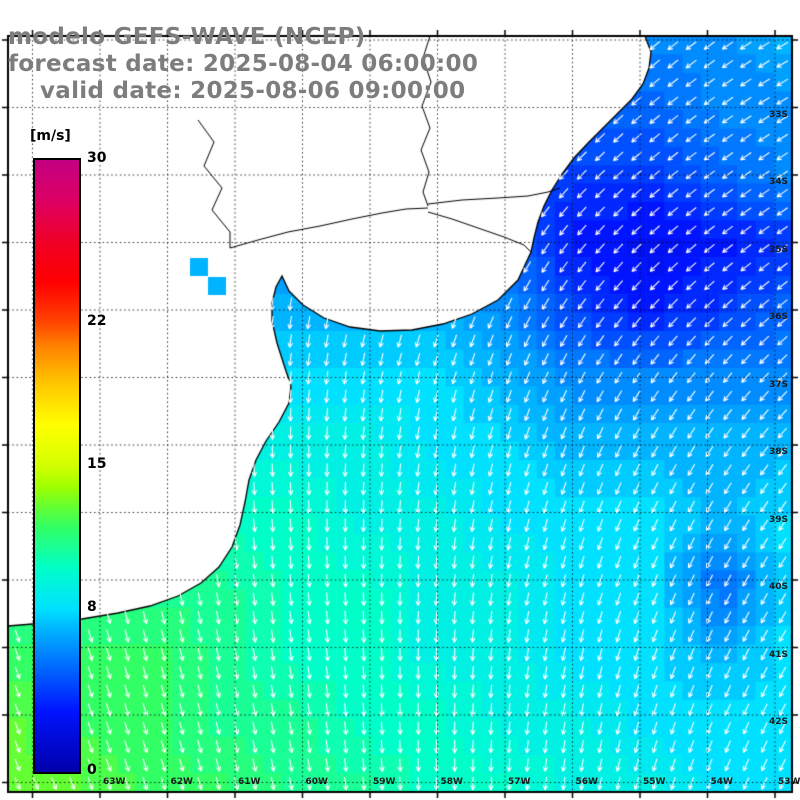  I want to click on colorbar-tick-30: 30, so click(97, 158).